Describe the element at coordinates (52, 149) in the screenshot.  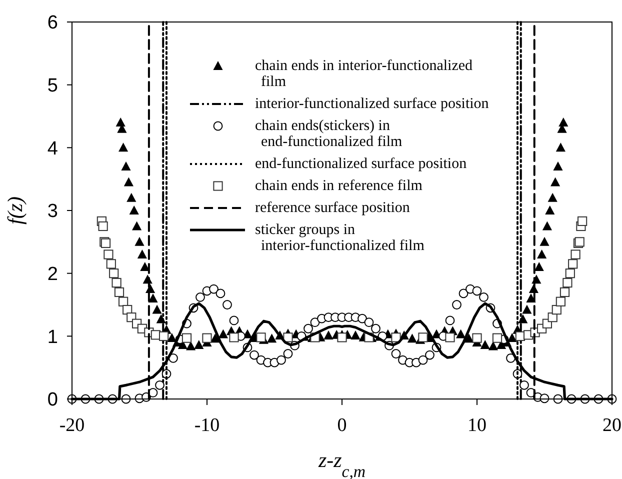
I see `y-tick-label: 4` at that location.